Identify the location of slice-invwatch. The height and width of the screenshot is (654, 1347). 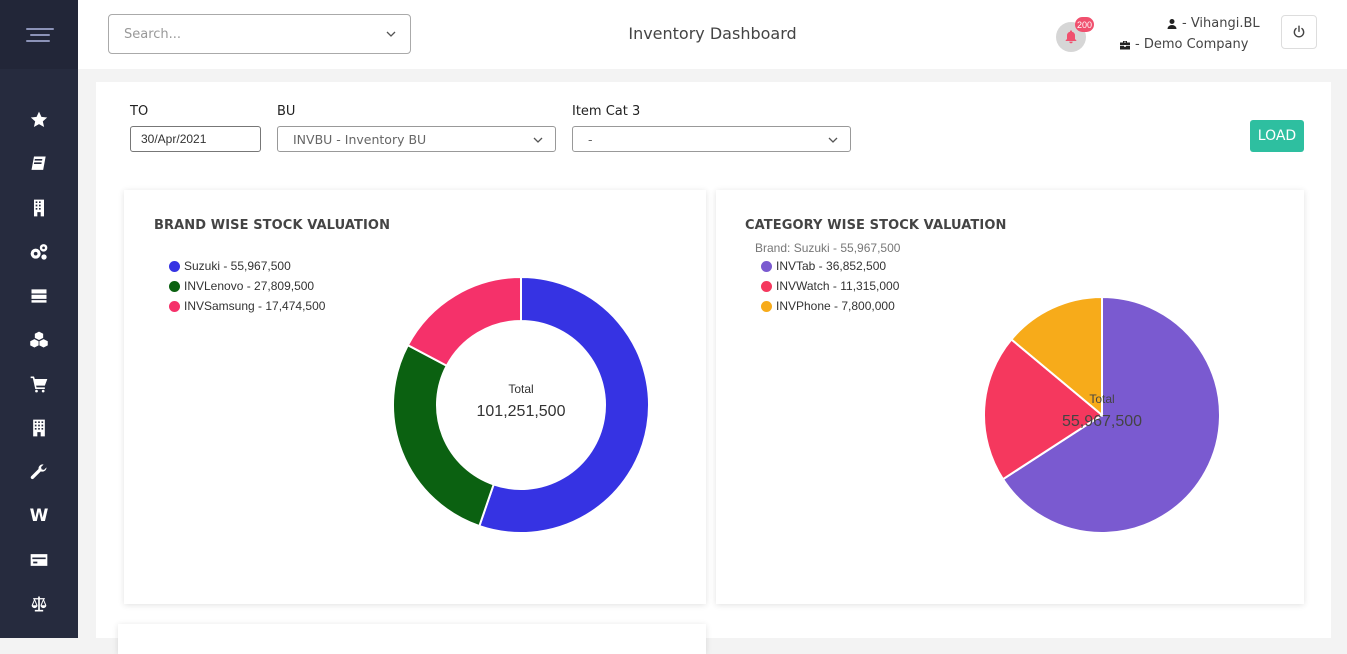
(1043, 409).